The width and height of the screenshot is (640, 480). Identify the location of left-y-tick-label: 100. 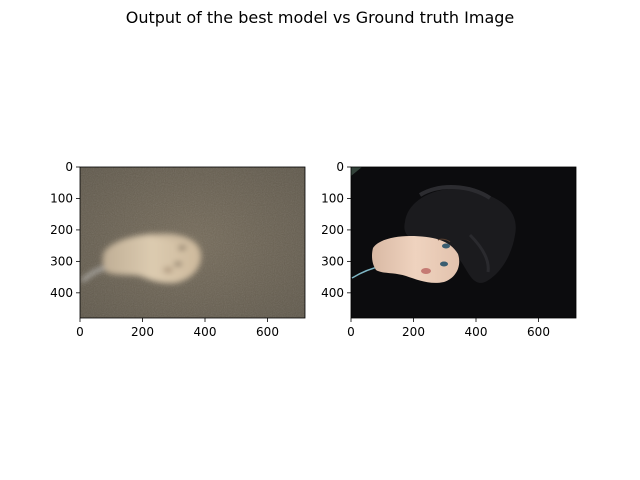
(61, 198).